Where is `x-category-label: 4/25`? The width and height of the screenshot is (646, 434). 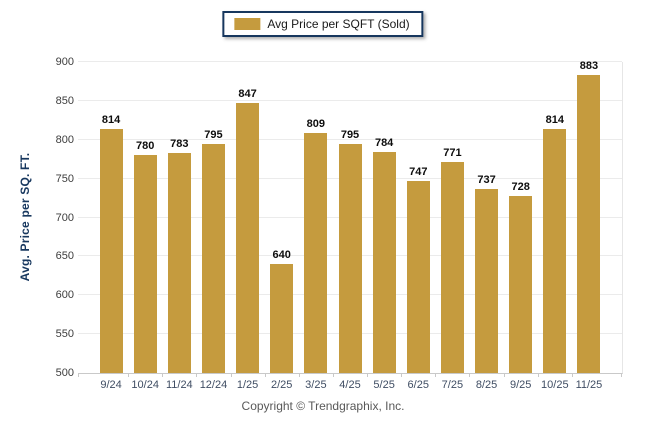
x-category-label: 4/25 is located at coordinates (350, 385).